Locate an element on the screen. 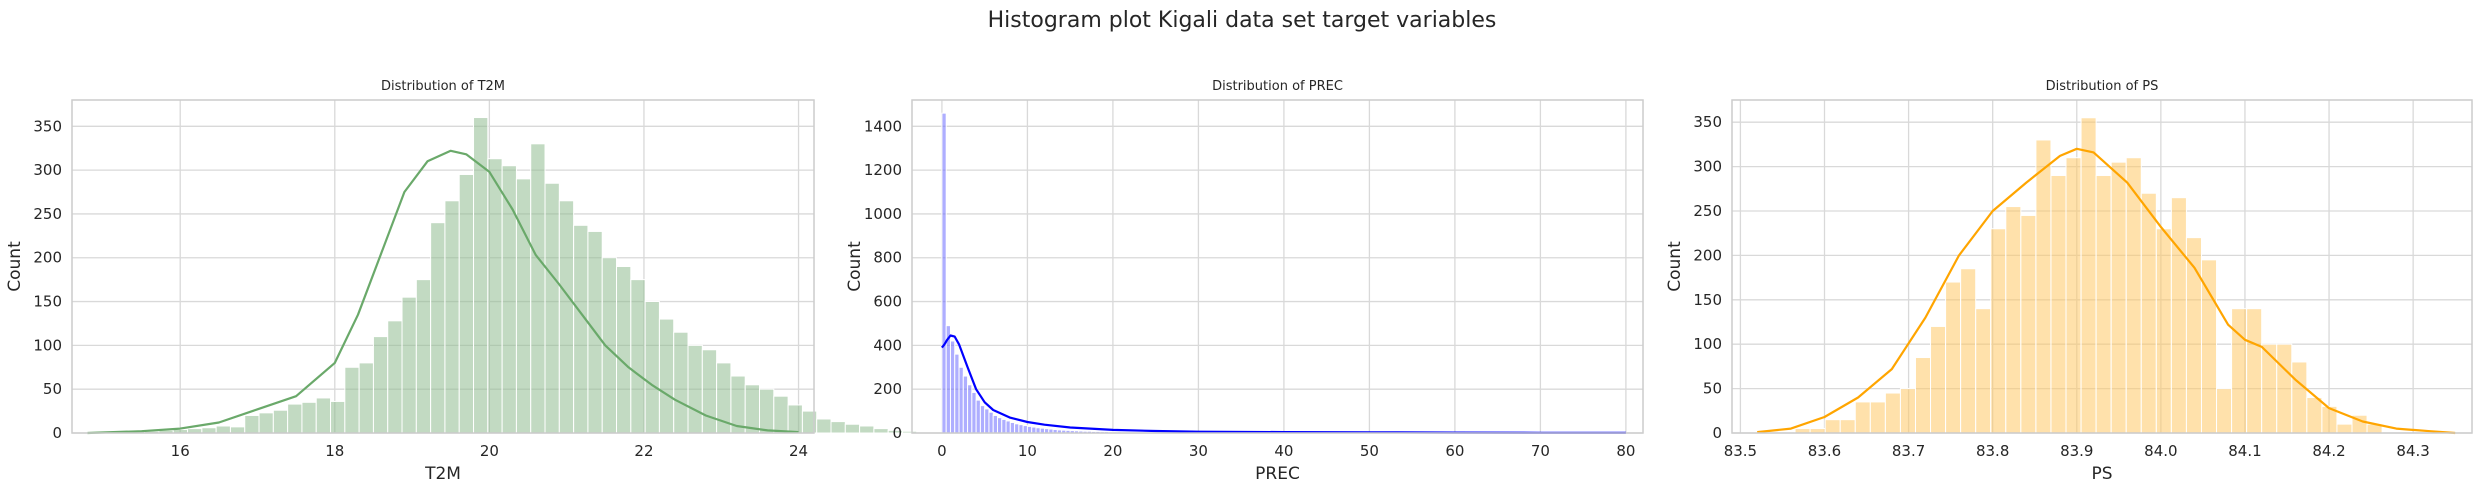  y-tick-label: 1000 is located at coordinates (883, 214).